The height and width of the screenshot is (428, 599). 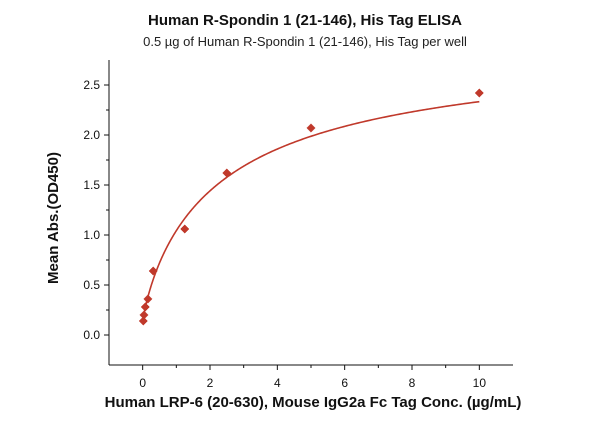 What do you see at coordinates (91, 235) in the screenshot?
I see `y-tick-label: 1.0` at bounding box center [91, 235].